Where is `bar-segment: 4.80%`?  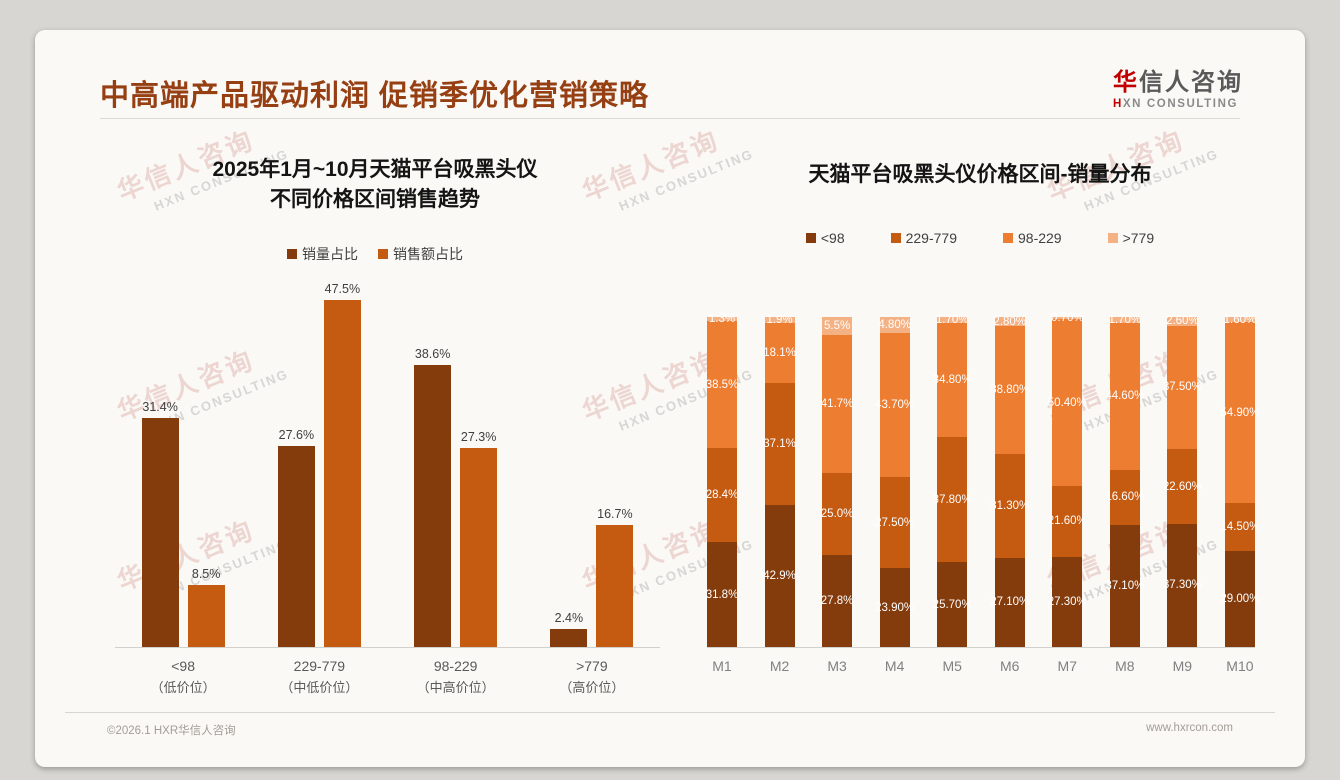
bar-segment: 4.80% is located at coordinates (894, 325).